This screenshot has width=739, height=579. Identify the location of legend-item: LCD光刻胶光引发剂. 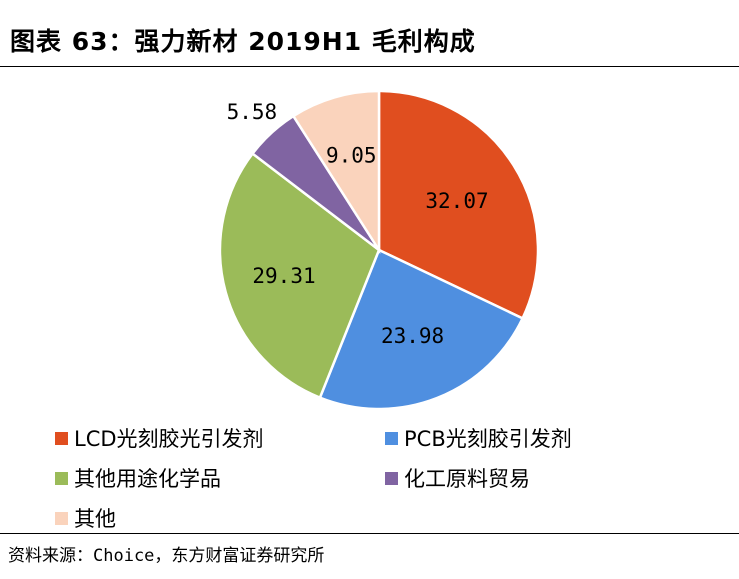
(159, 438).